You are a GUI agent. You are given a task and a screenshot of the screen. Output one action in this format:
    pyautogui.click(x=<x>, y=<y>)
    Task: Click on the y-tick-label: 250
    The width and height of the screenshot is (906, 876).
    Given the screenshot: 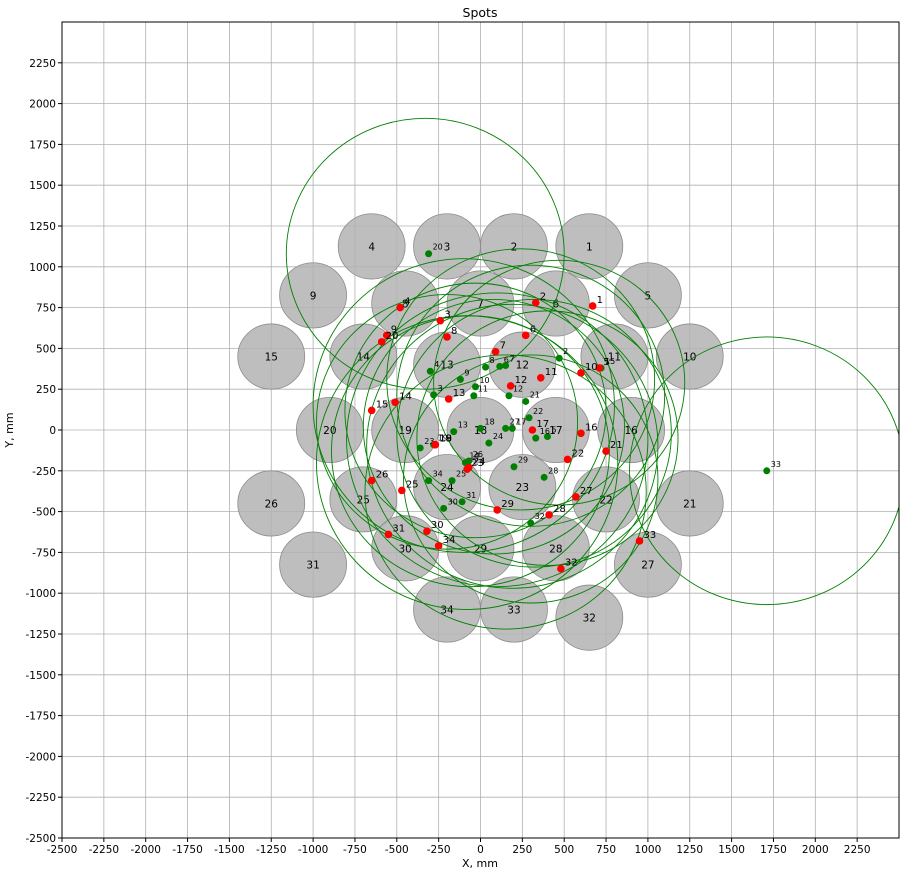 What is the action you would take?
    pyautogui.click(x=46, y=390)
    